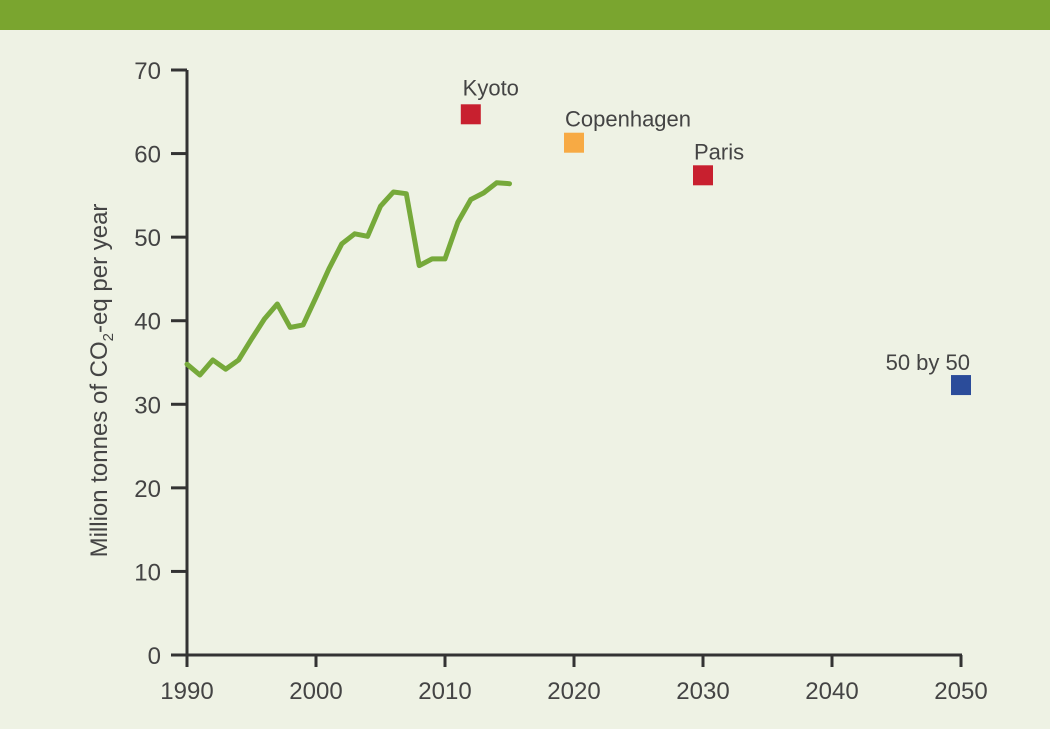  I want to click on target-label: Copenhagen, so click(628, 119).